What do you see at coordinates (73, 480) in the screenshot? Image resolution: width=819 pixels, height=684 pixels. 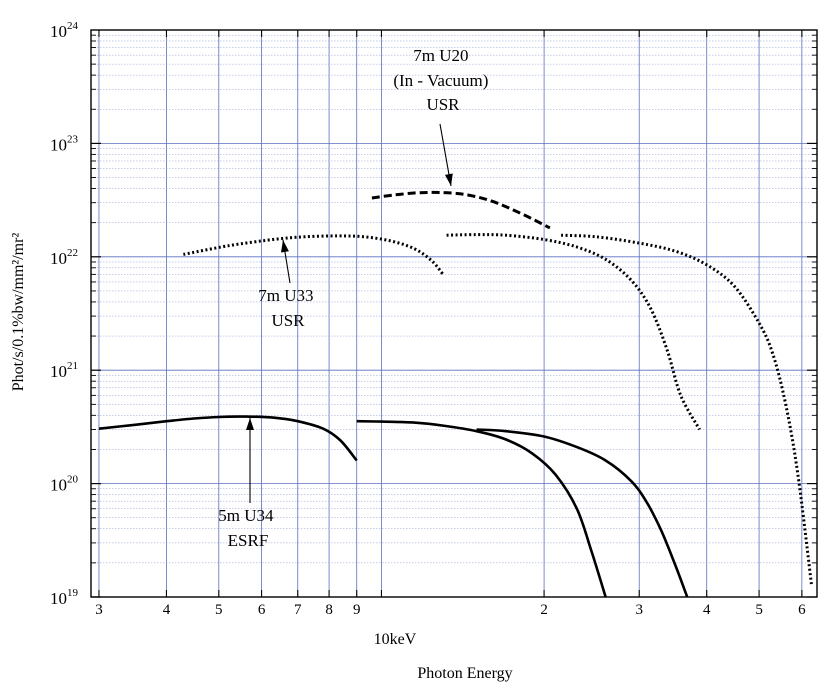 I see `y-tick-label-exponent: 20` at bounding box center [73, 480].